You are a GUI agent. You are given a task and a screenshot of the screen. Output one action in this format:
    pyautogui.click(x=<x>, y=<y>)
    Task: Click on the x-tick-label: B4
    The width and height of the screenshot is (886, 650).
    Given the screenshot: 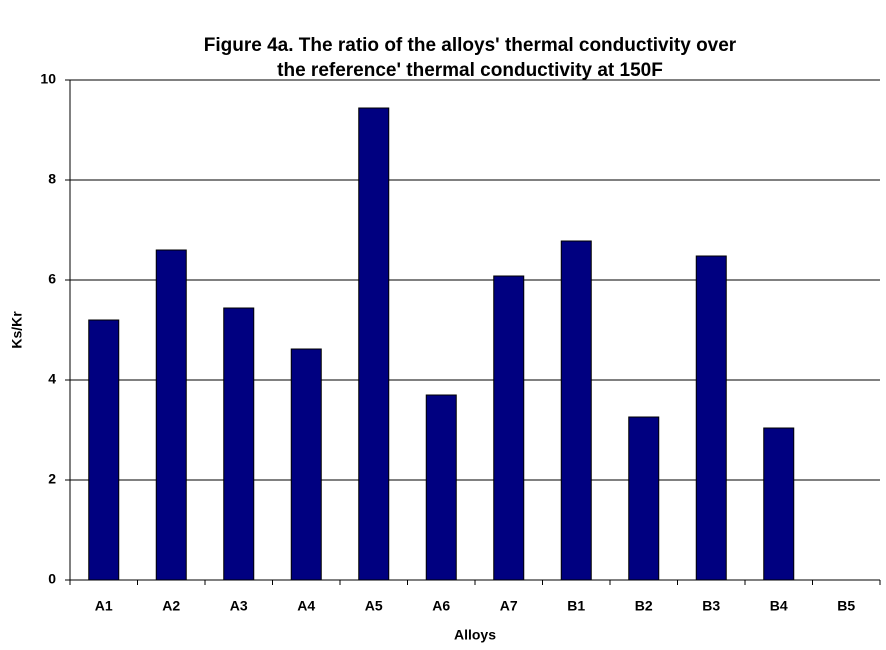 What is the action you would take?
    pyautogui.click(x=779, y=606)
    